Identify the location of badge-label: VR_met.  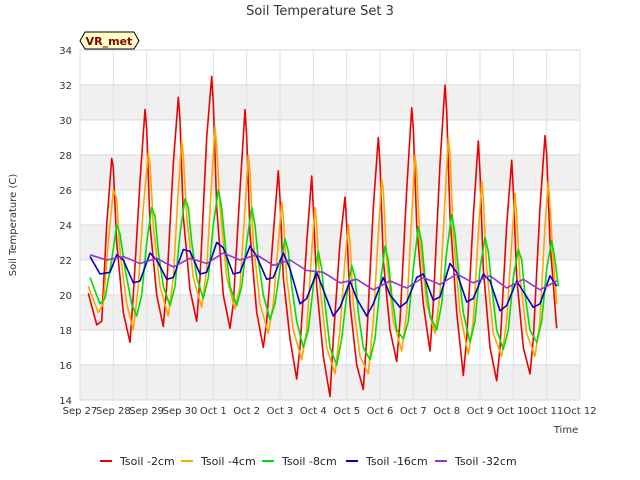
(109, 41).